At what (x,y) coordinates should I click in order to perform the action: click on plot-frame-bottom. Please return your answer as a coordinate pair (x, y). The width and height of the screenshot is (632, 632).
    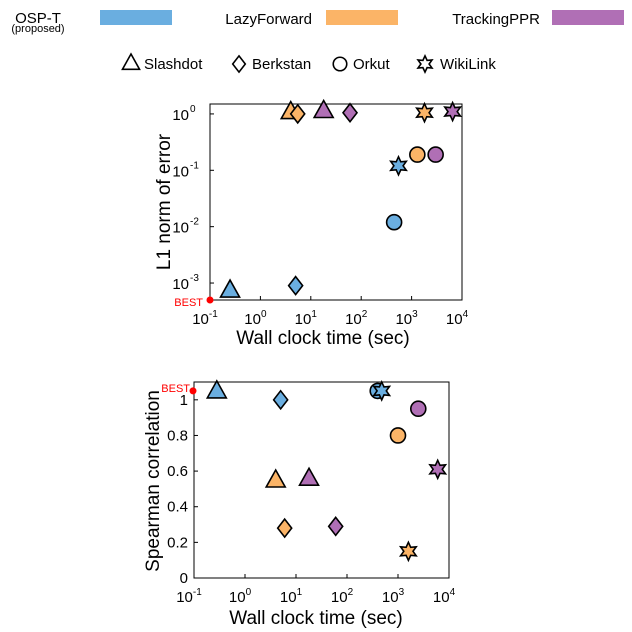
    Looking at the image, I should click on (321, 480).